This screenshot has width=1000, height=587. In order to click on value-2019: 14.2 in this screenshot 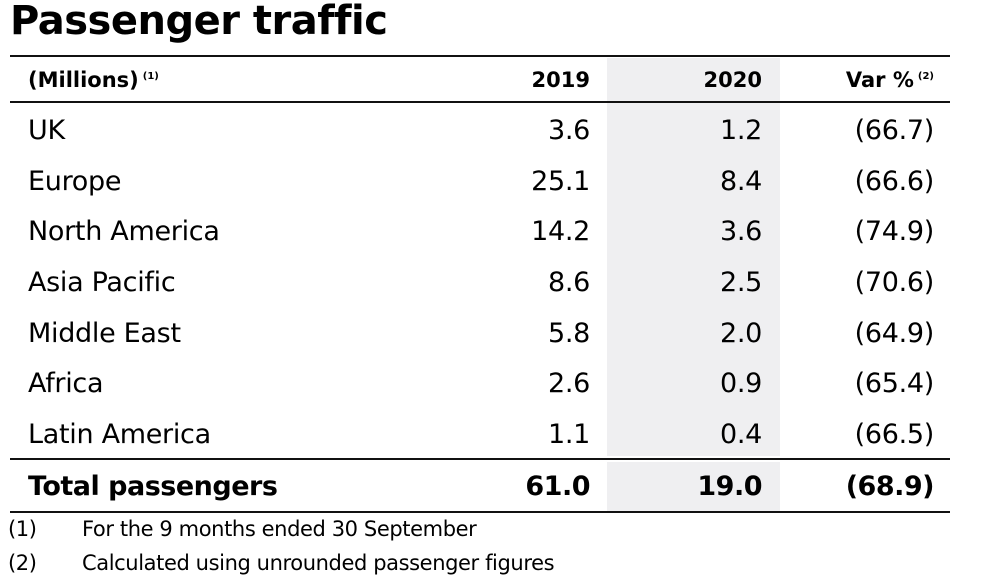, I will do `click(560, 231)`.